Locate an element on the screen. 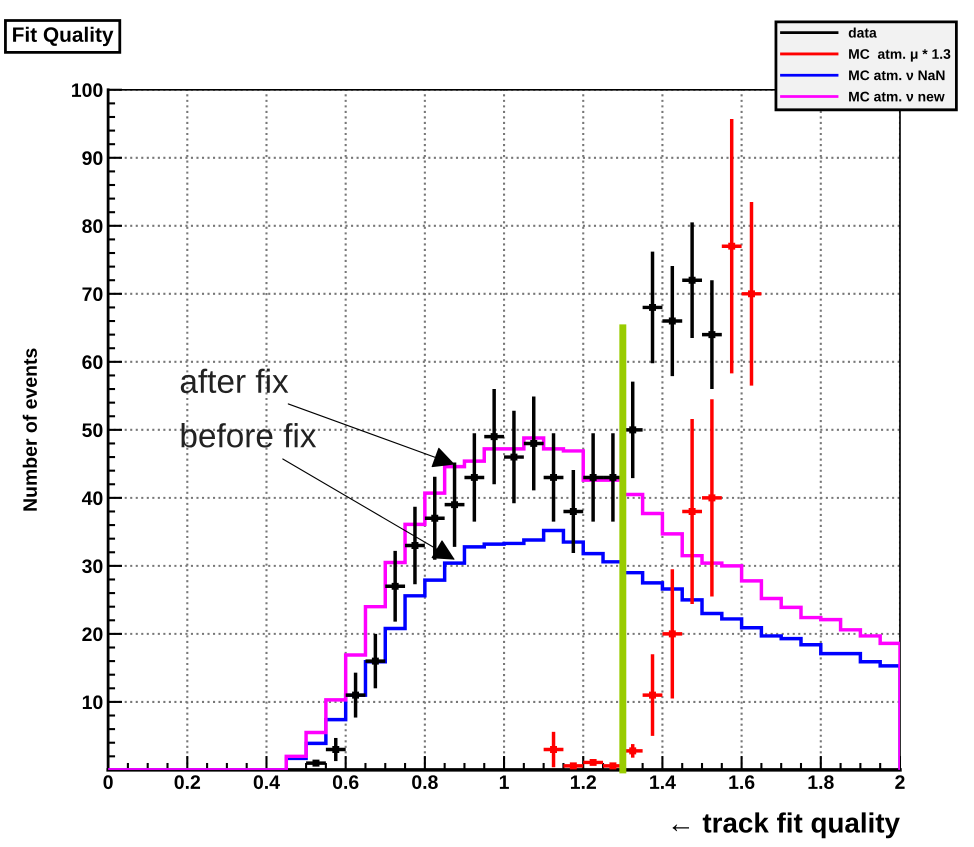 The width and height of the screenshot is (974, 847). x-tick-label: 0.6 is located at coordinates (345, 782).